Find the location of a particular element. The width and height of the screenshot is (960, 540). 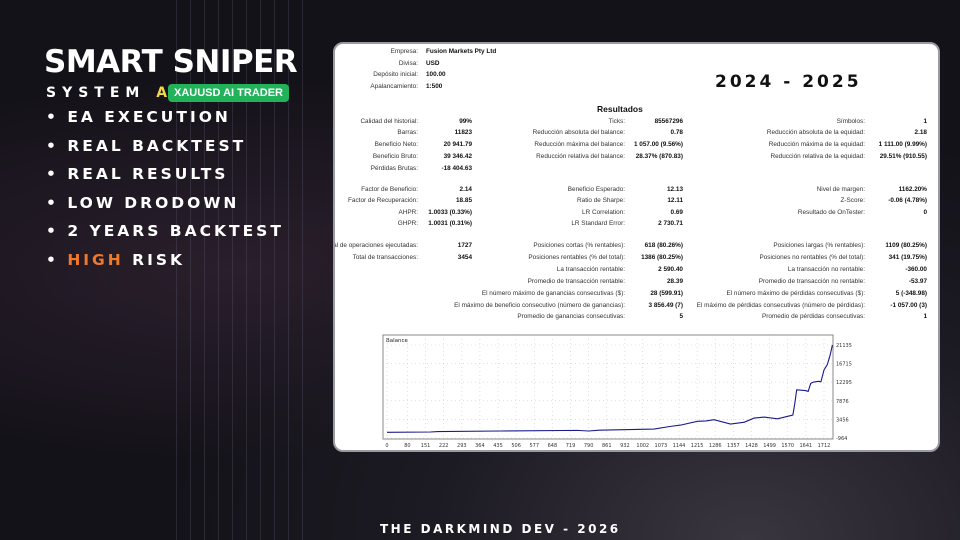

stat-label: Posiciones rentables (% del total): is located at coordinates (576, 257).